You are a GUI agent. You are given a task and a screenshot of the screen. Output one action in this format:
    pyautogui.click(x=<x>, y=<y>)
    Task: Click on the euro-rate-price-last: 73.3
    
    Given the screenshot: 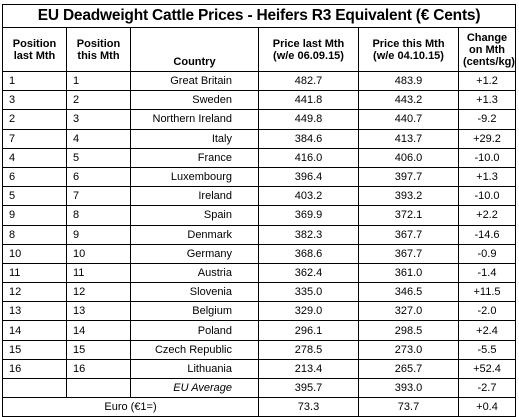 What is the action you would take?
    pyautogui.click(x=308, y=407)
    